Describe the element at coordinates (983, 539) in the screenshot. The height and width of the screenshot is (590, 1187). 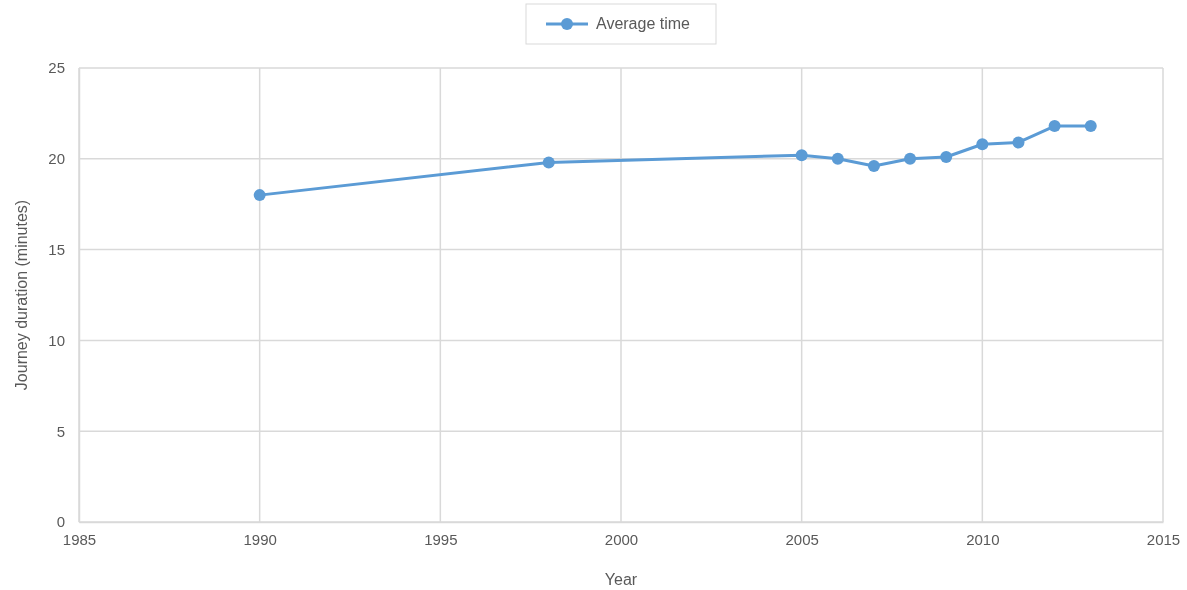
I see `x-tick-label: 2010` at that location.